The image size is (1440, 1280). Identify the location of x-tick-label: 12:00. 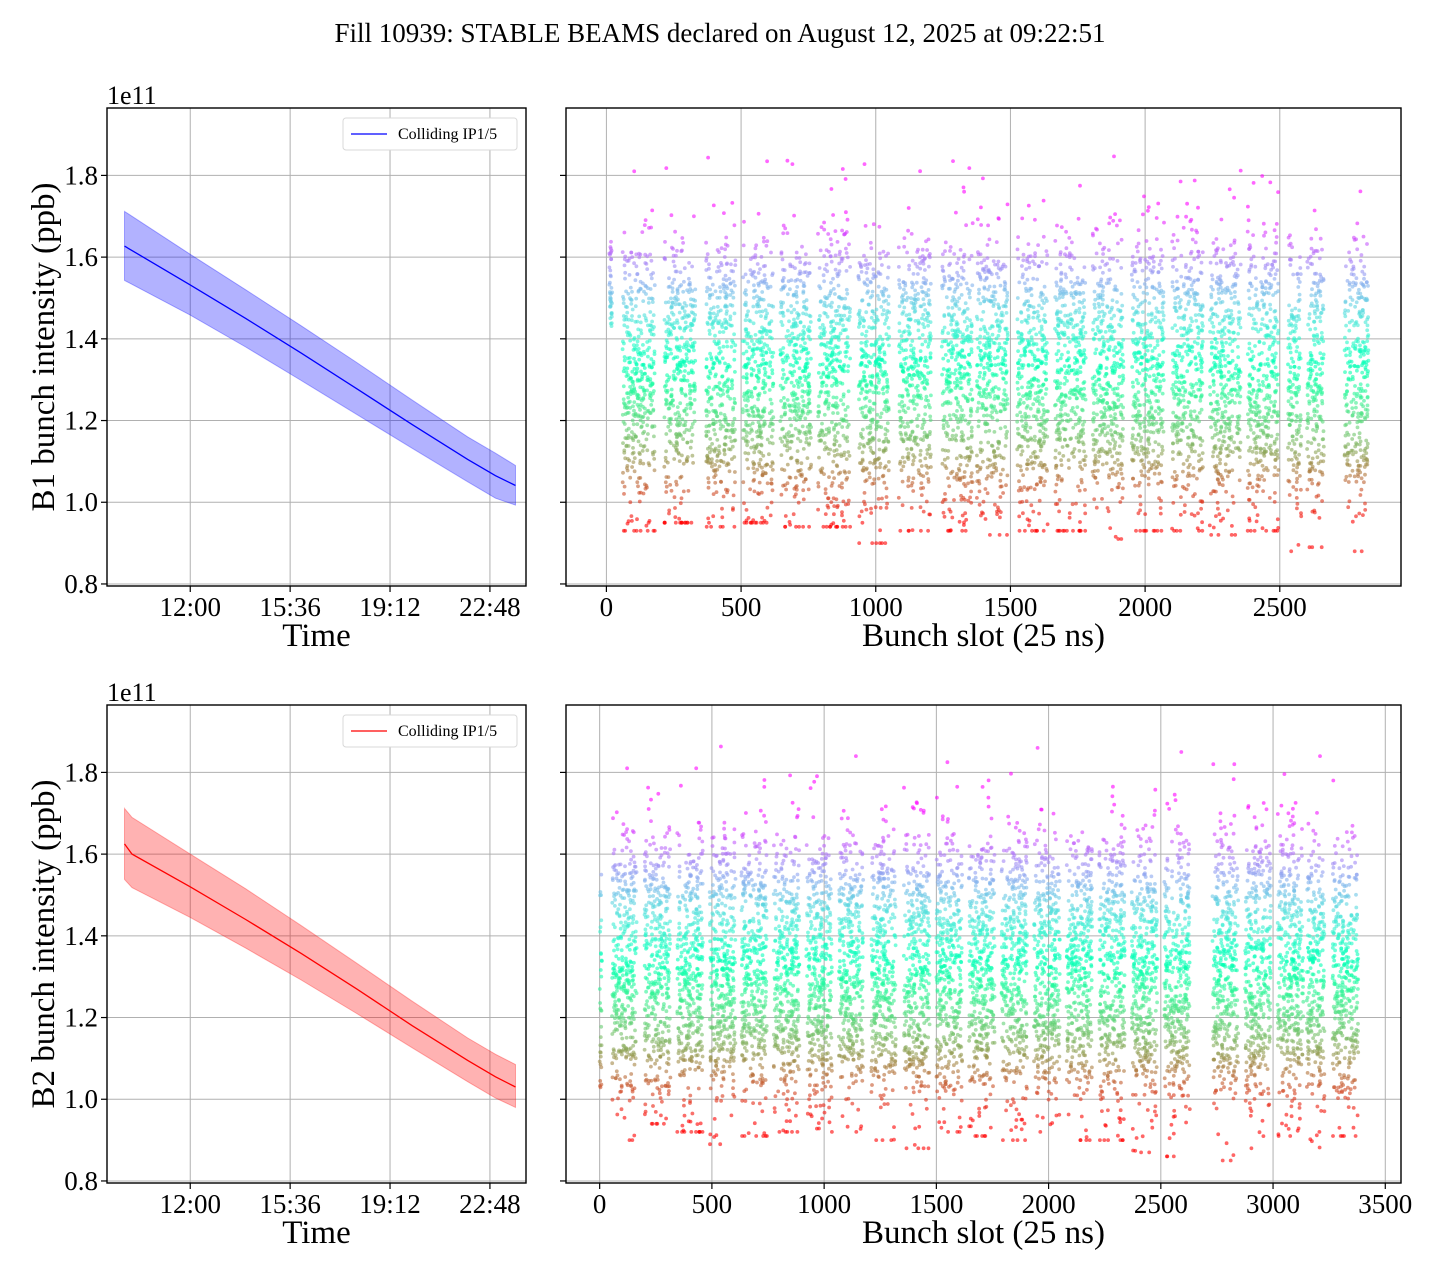
(190, 607).